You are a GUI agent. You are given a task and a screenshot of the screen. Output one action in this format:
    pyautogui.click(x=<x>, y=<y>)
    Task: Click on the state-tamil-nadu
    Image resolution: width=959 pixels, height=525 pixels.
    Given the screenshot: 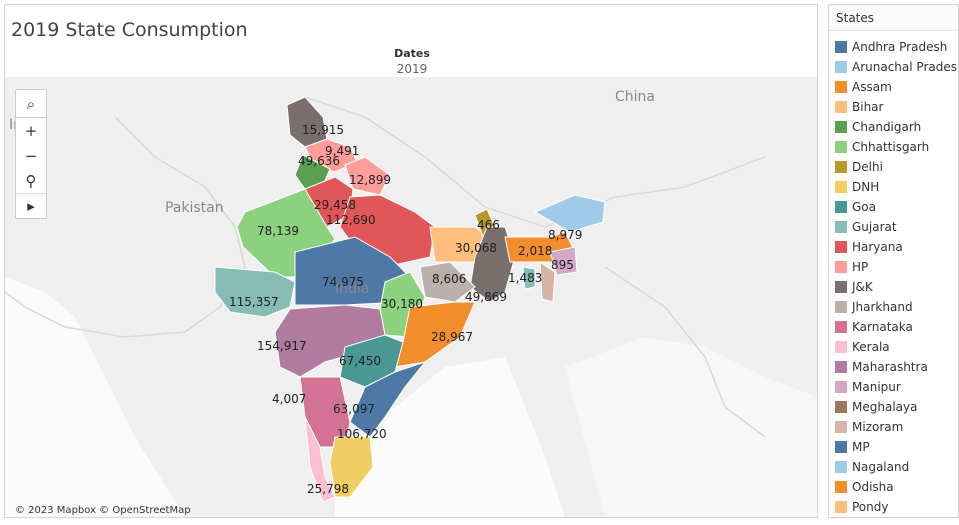 What is the action you would take?
    pyautogui.click(x=351, y=467)
    